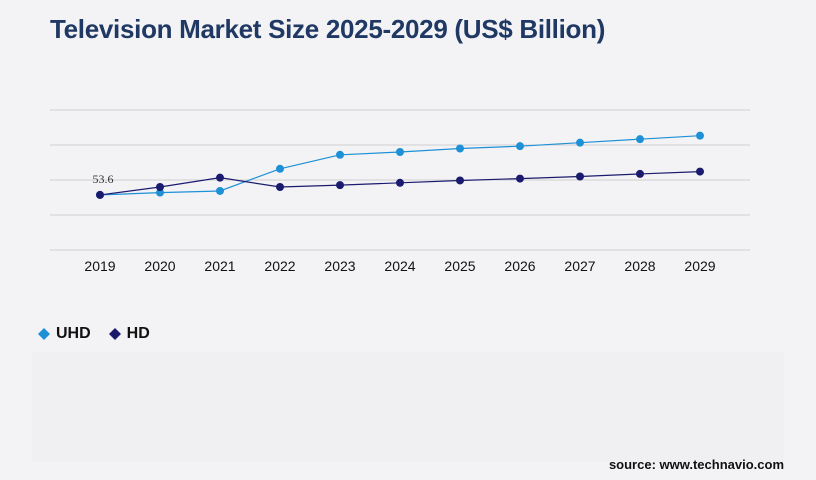  I want to click on data-label: 53.6, so click(103, 179).